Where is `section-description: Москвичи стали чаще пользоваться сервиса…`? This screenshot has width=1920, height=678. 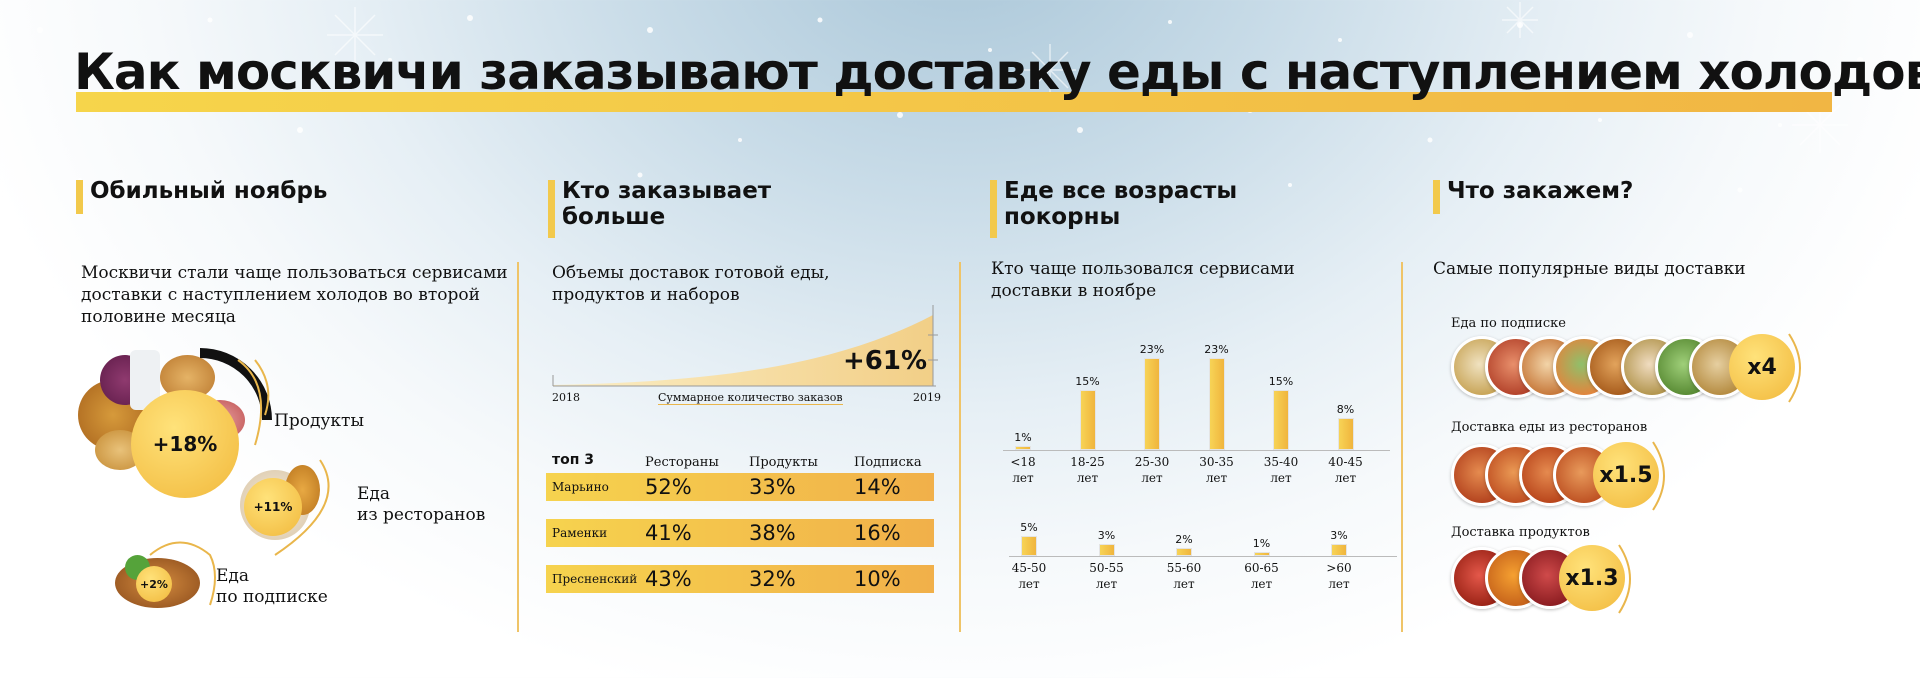
section-description: Москвичи стали чаще пользоваться сервиса… is located at coordinates (294, 295).